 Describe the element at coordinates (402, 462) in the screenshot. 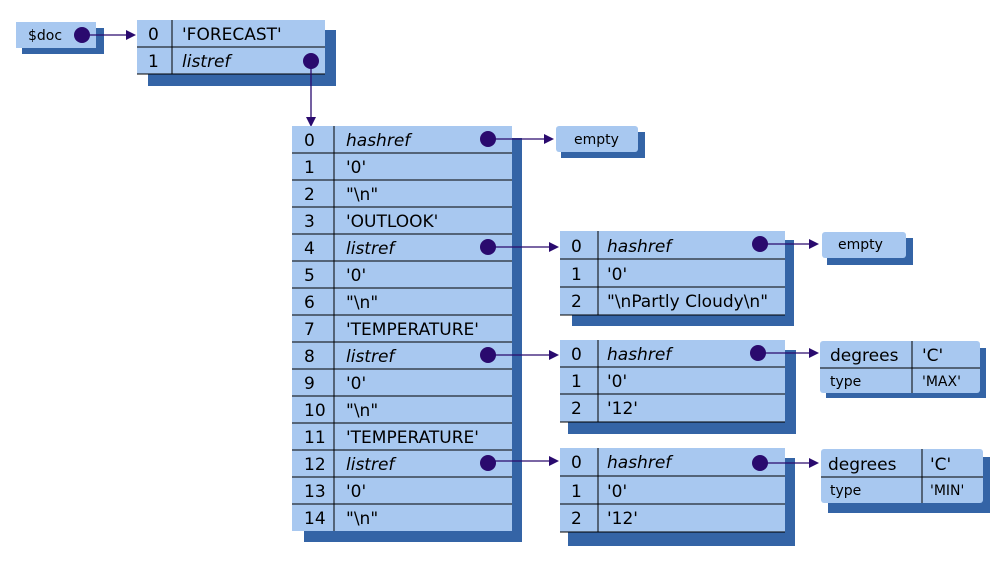

I see `main-array-row: 12 listref` at that location.